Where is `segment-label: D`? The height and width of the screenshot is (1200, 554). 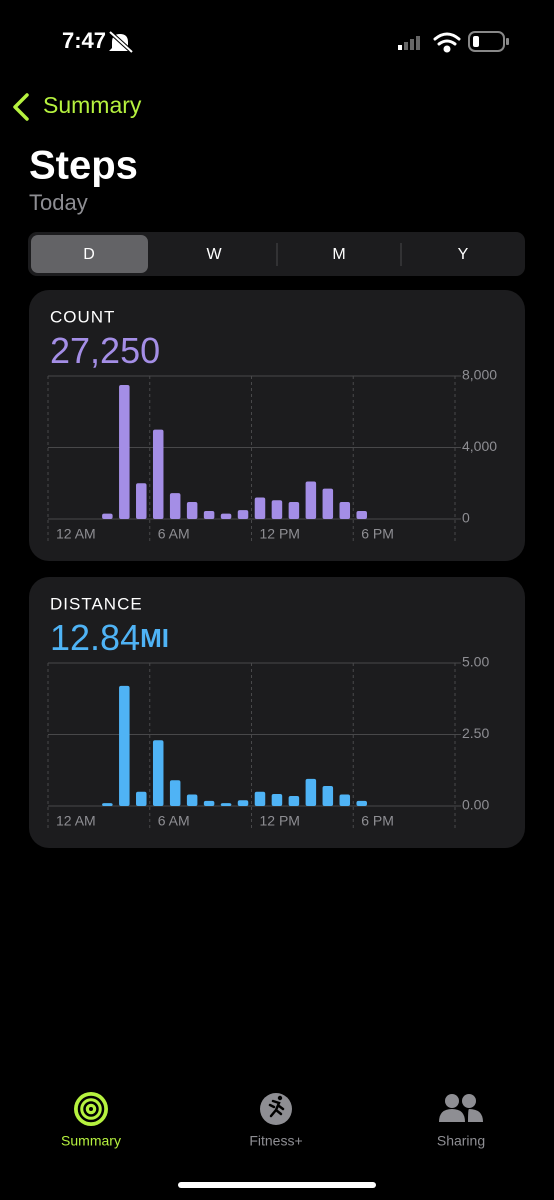
segment-label: D is located at coordinates (89, 254).